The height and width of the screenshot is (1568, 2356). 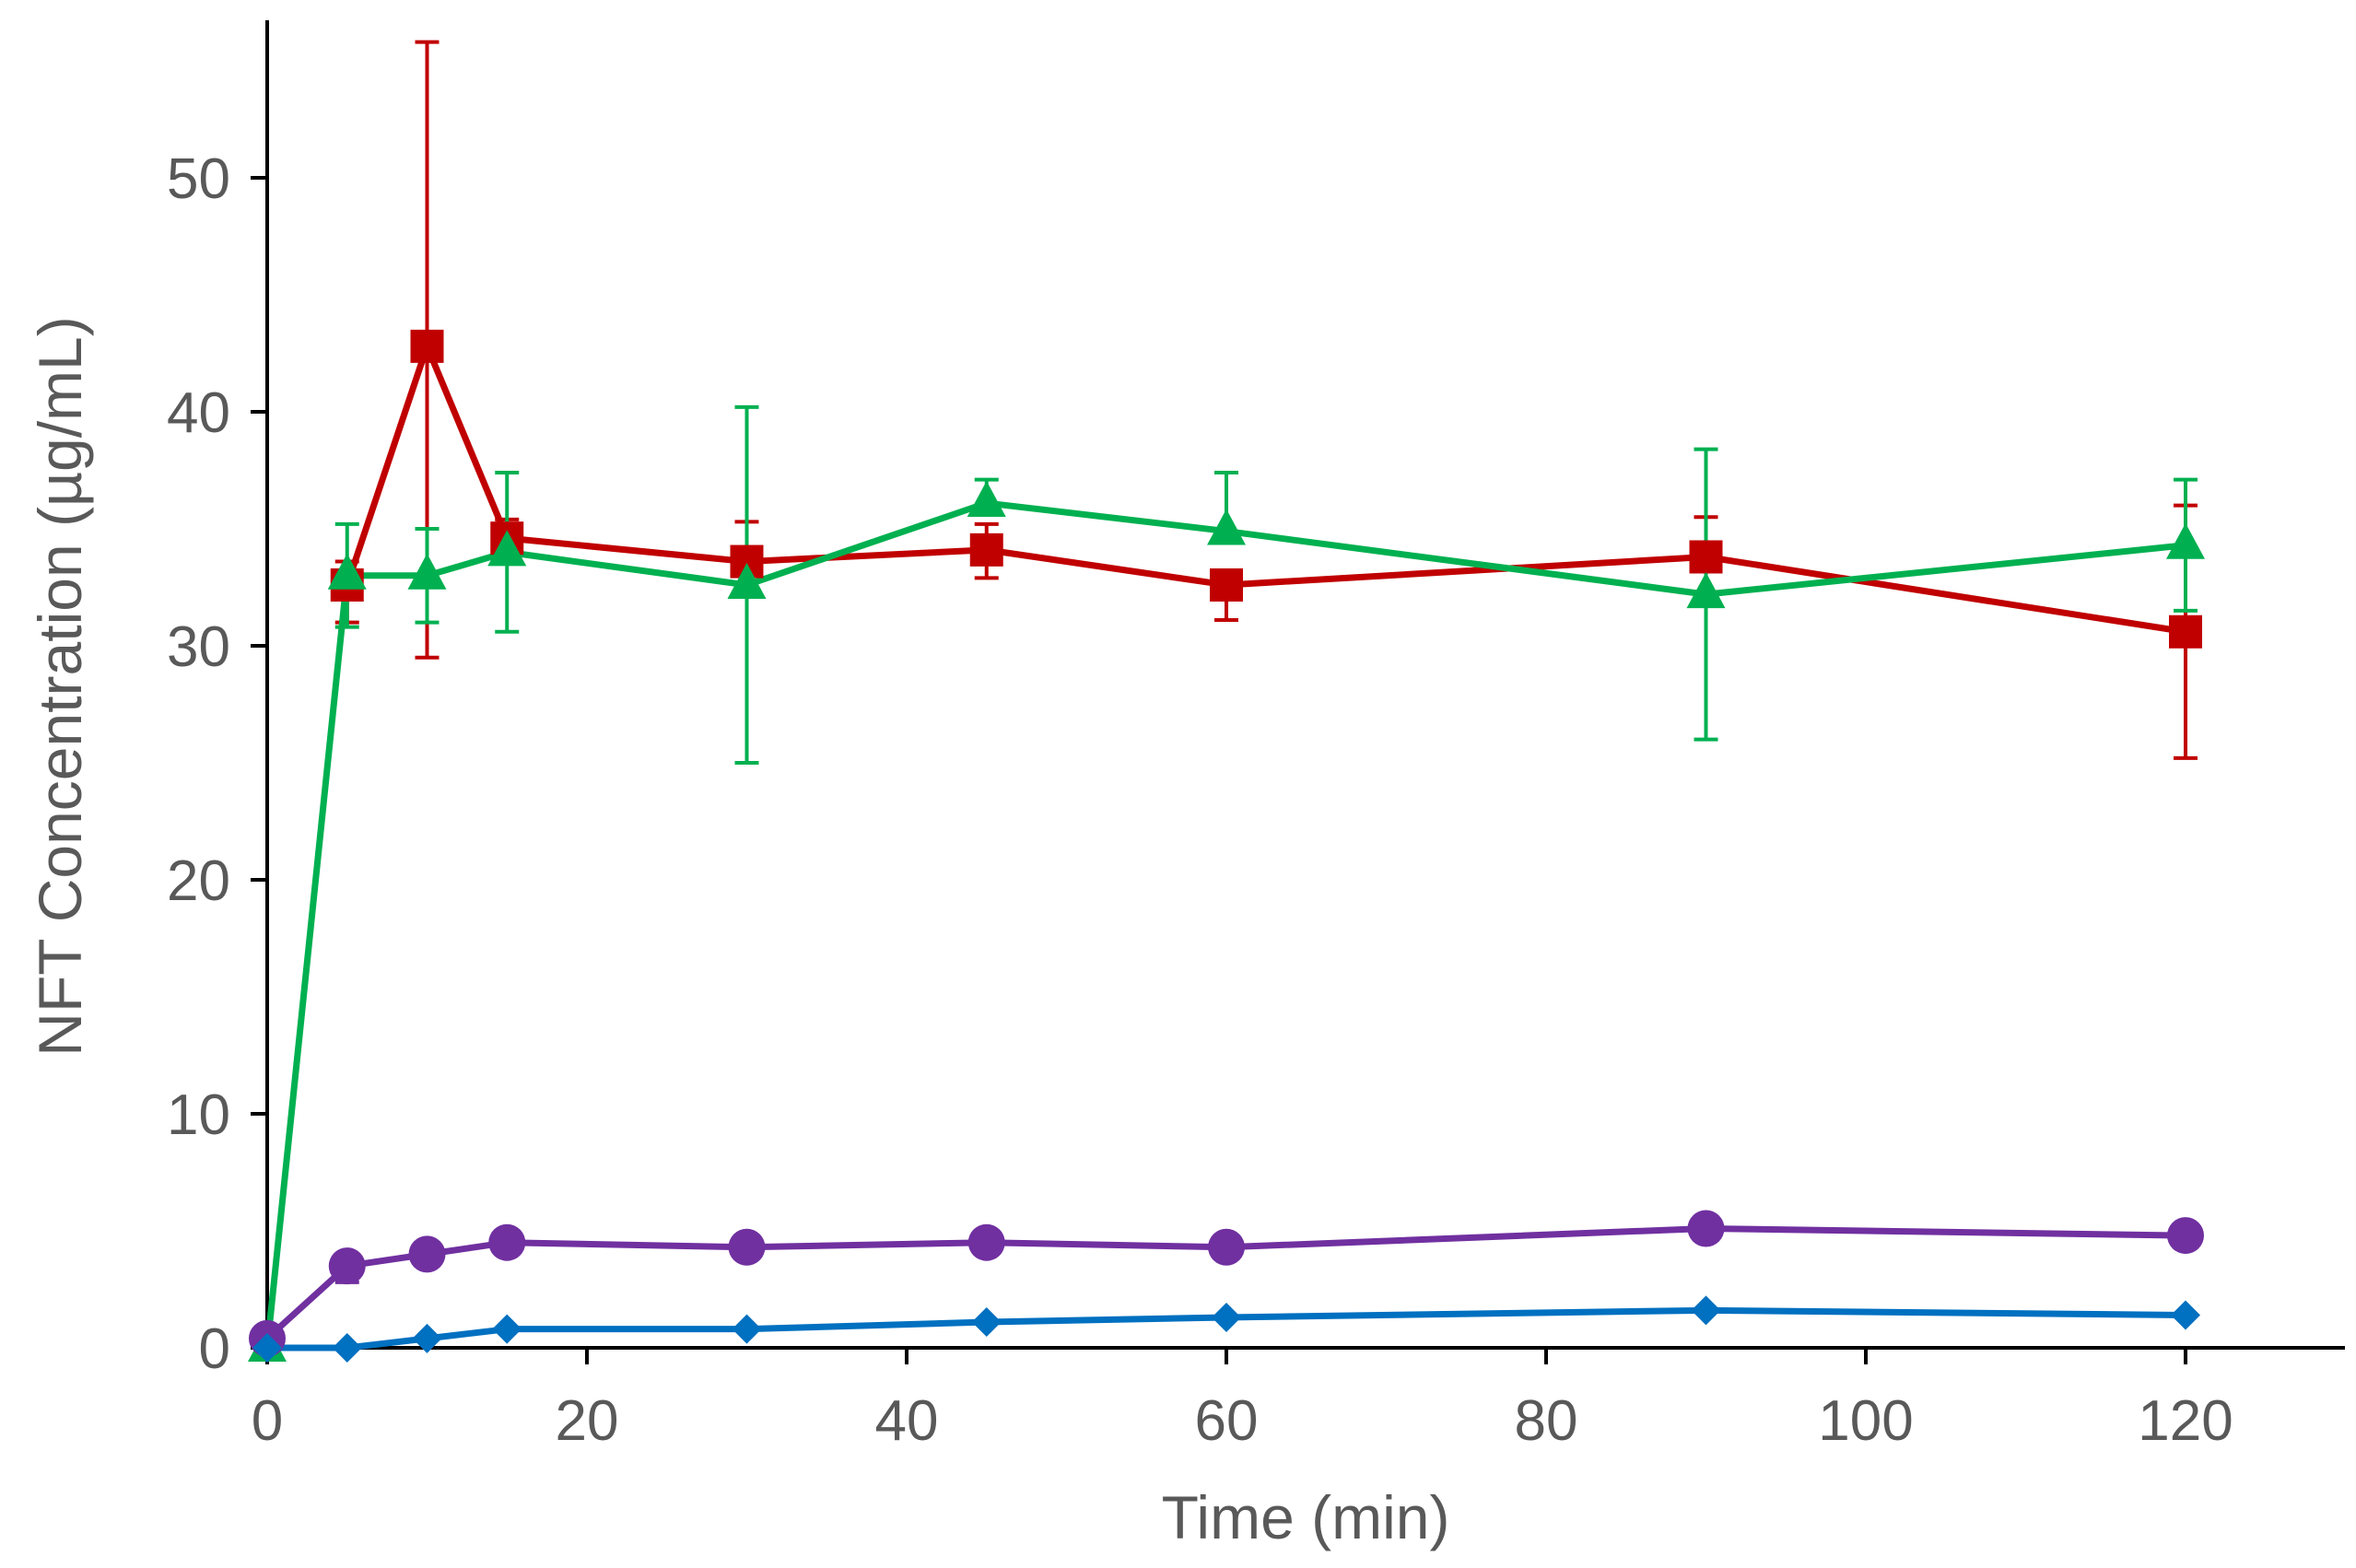 I want to click on x-tick-label: 100, so click(x=1865, y=1421).